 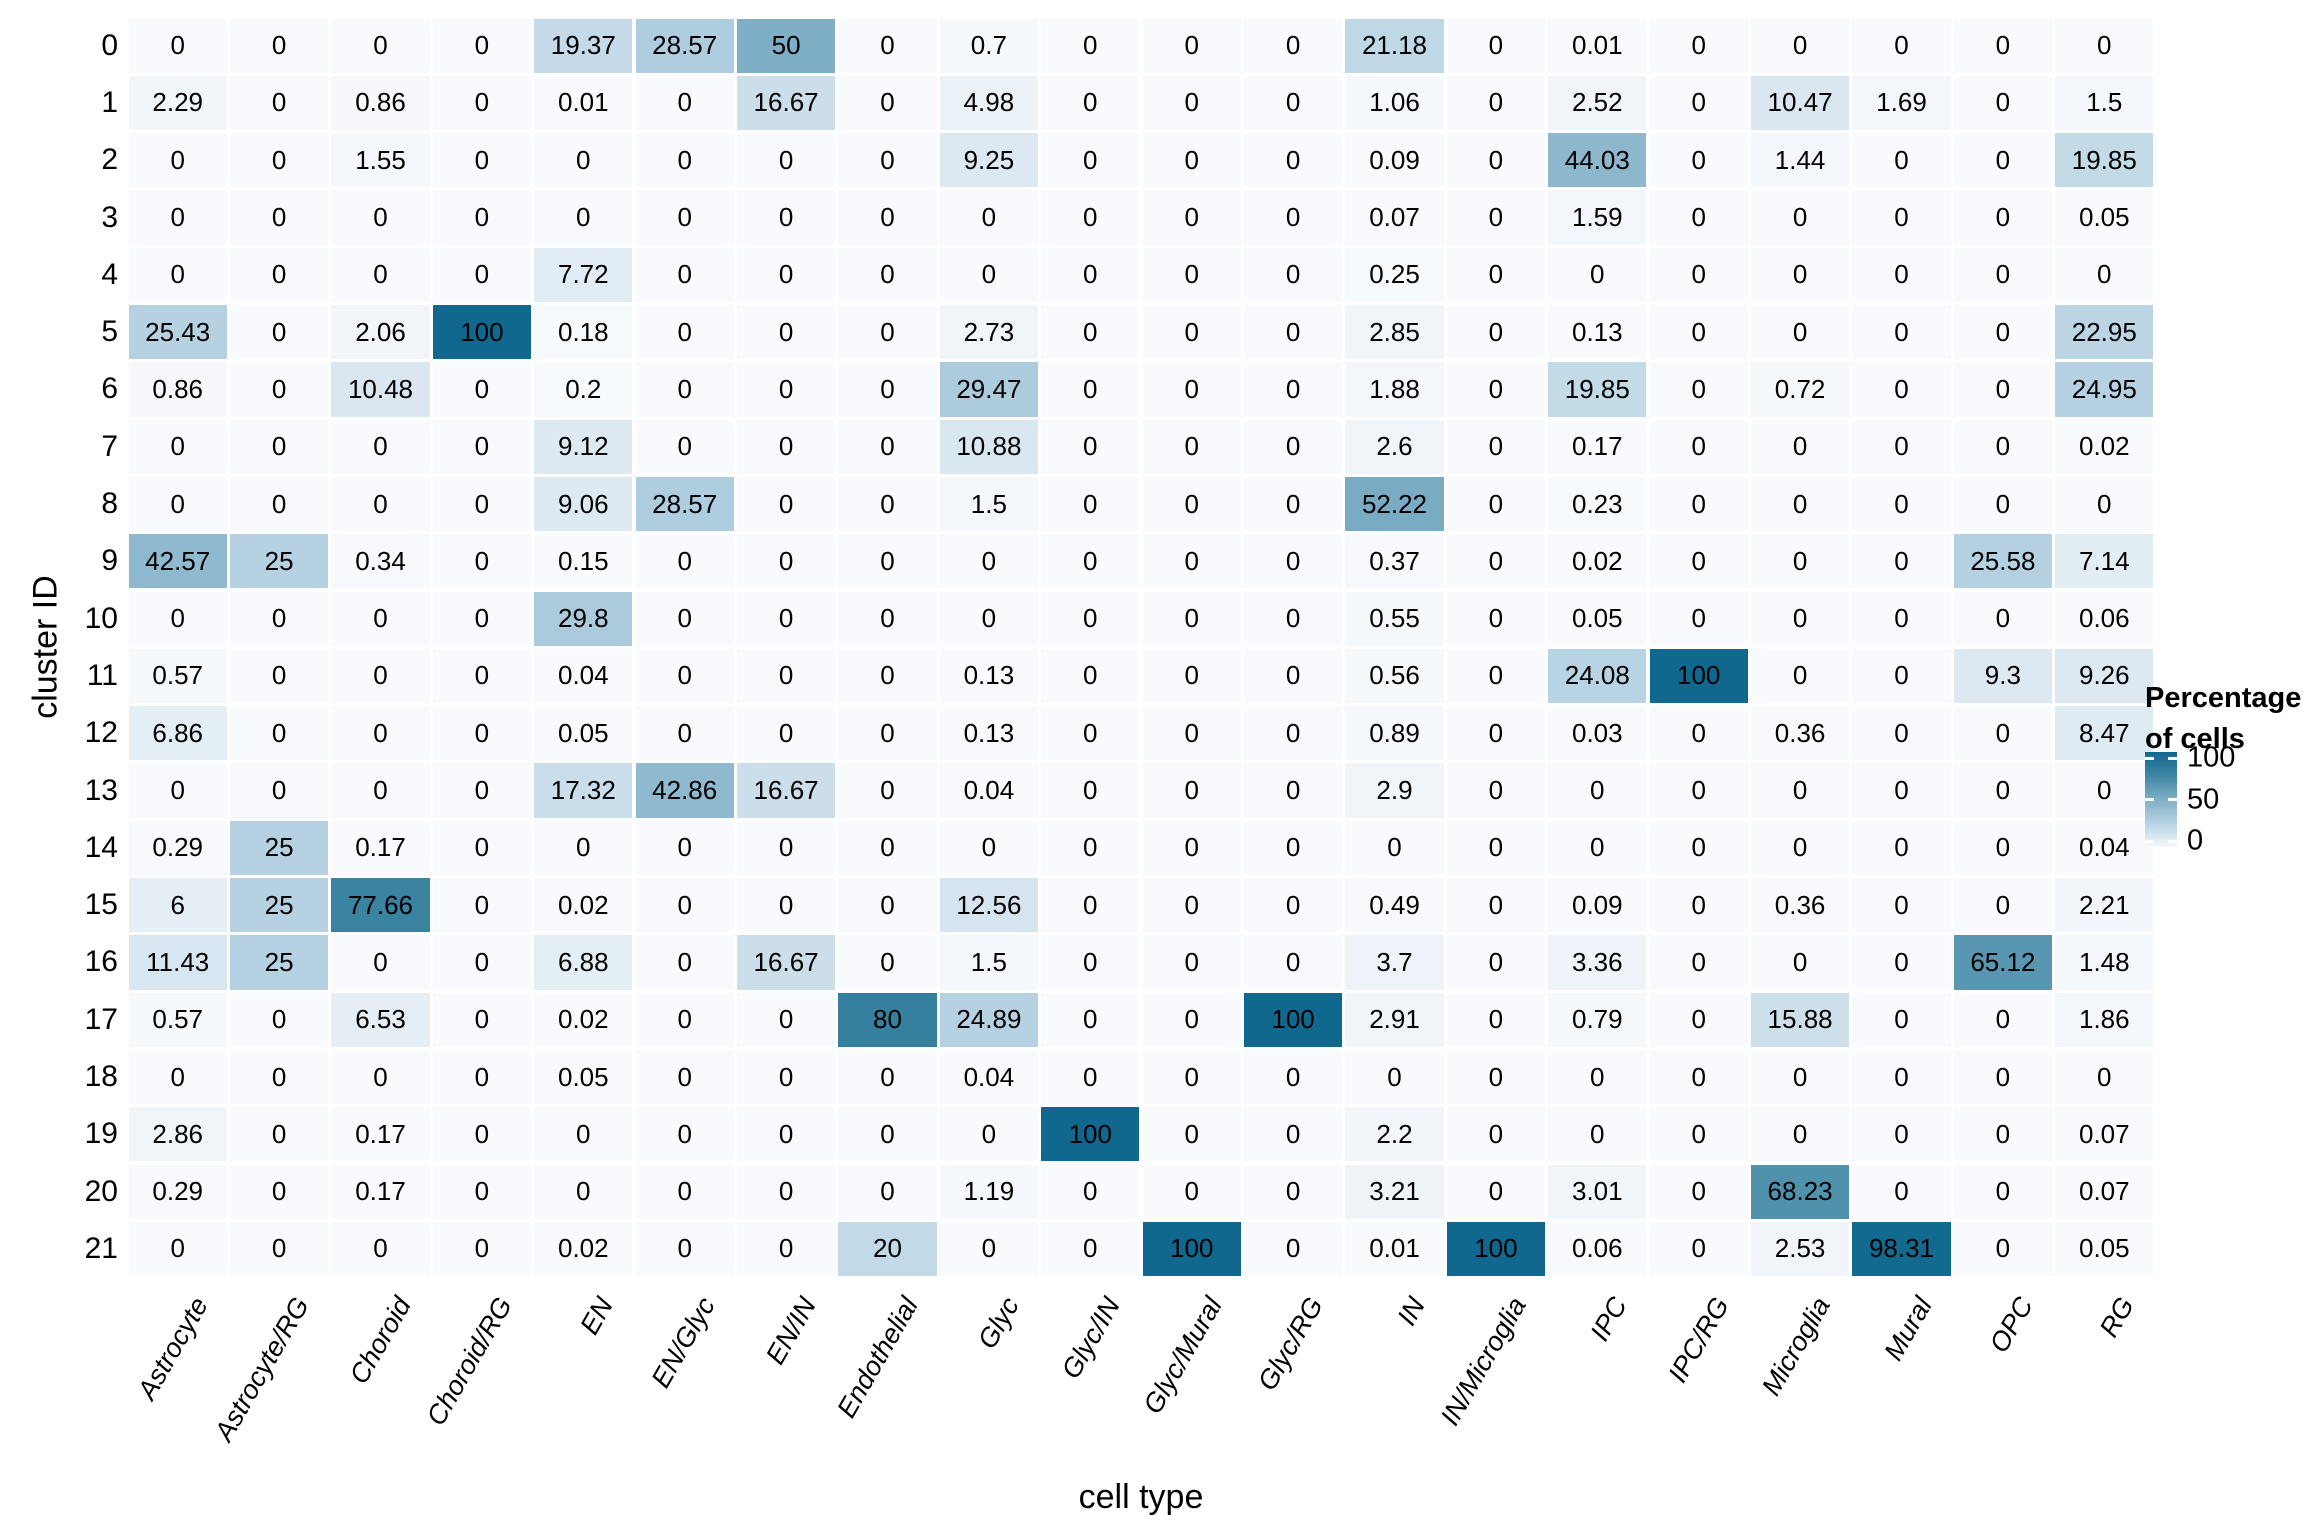 What do you see at coordinates (684, 45) in the screenshot?
I see `heatmap-cell: 28.57` at bounding box center [684, 45].